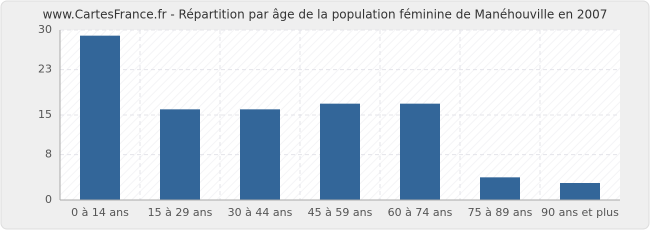 Image resolution: width=650 pixels, height=240 pixels. What do you see at coordinates (48, 154) in the screenshot?
I see `y-tick-label: 8` at bounding box center [48, 154].